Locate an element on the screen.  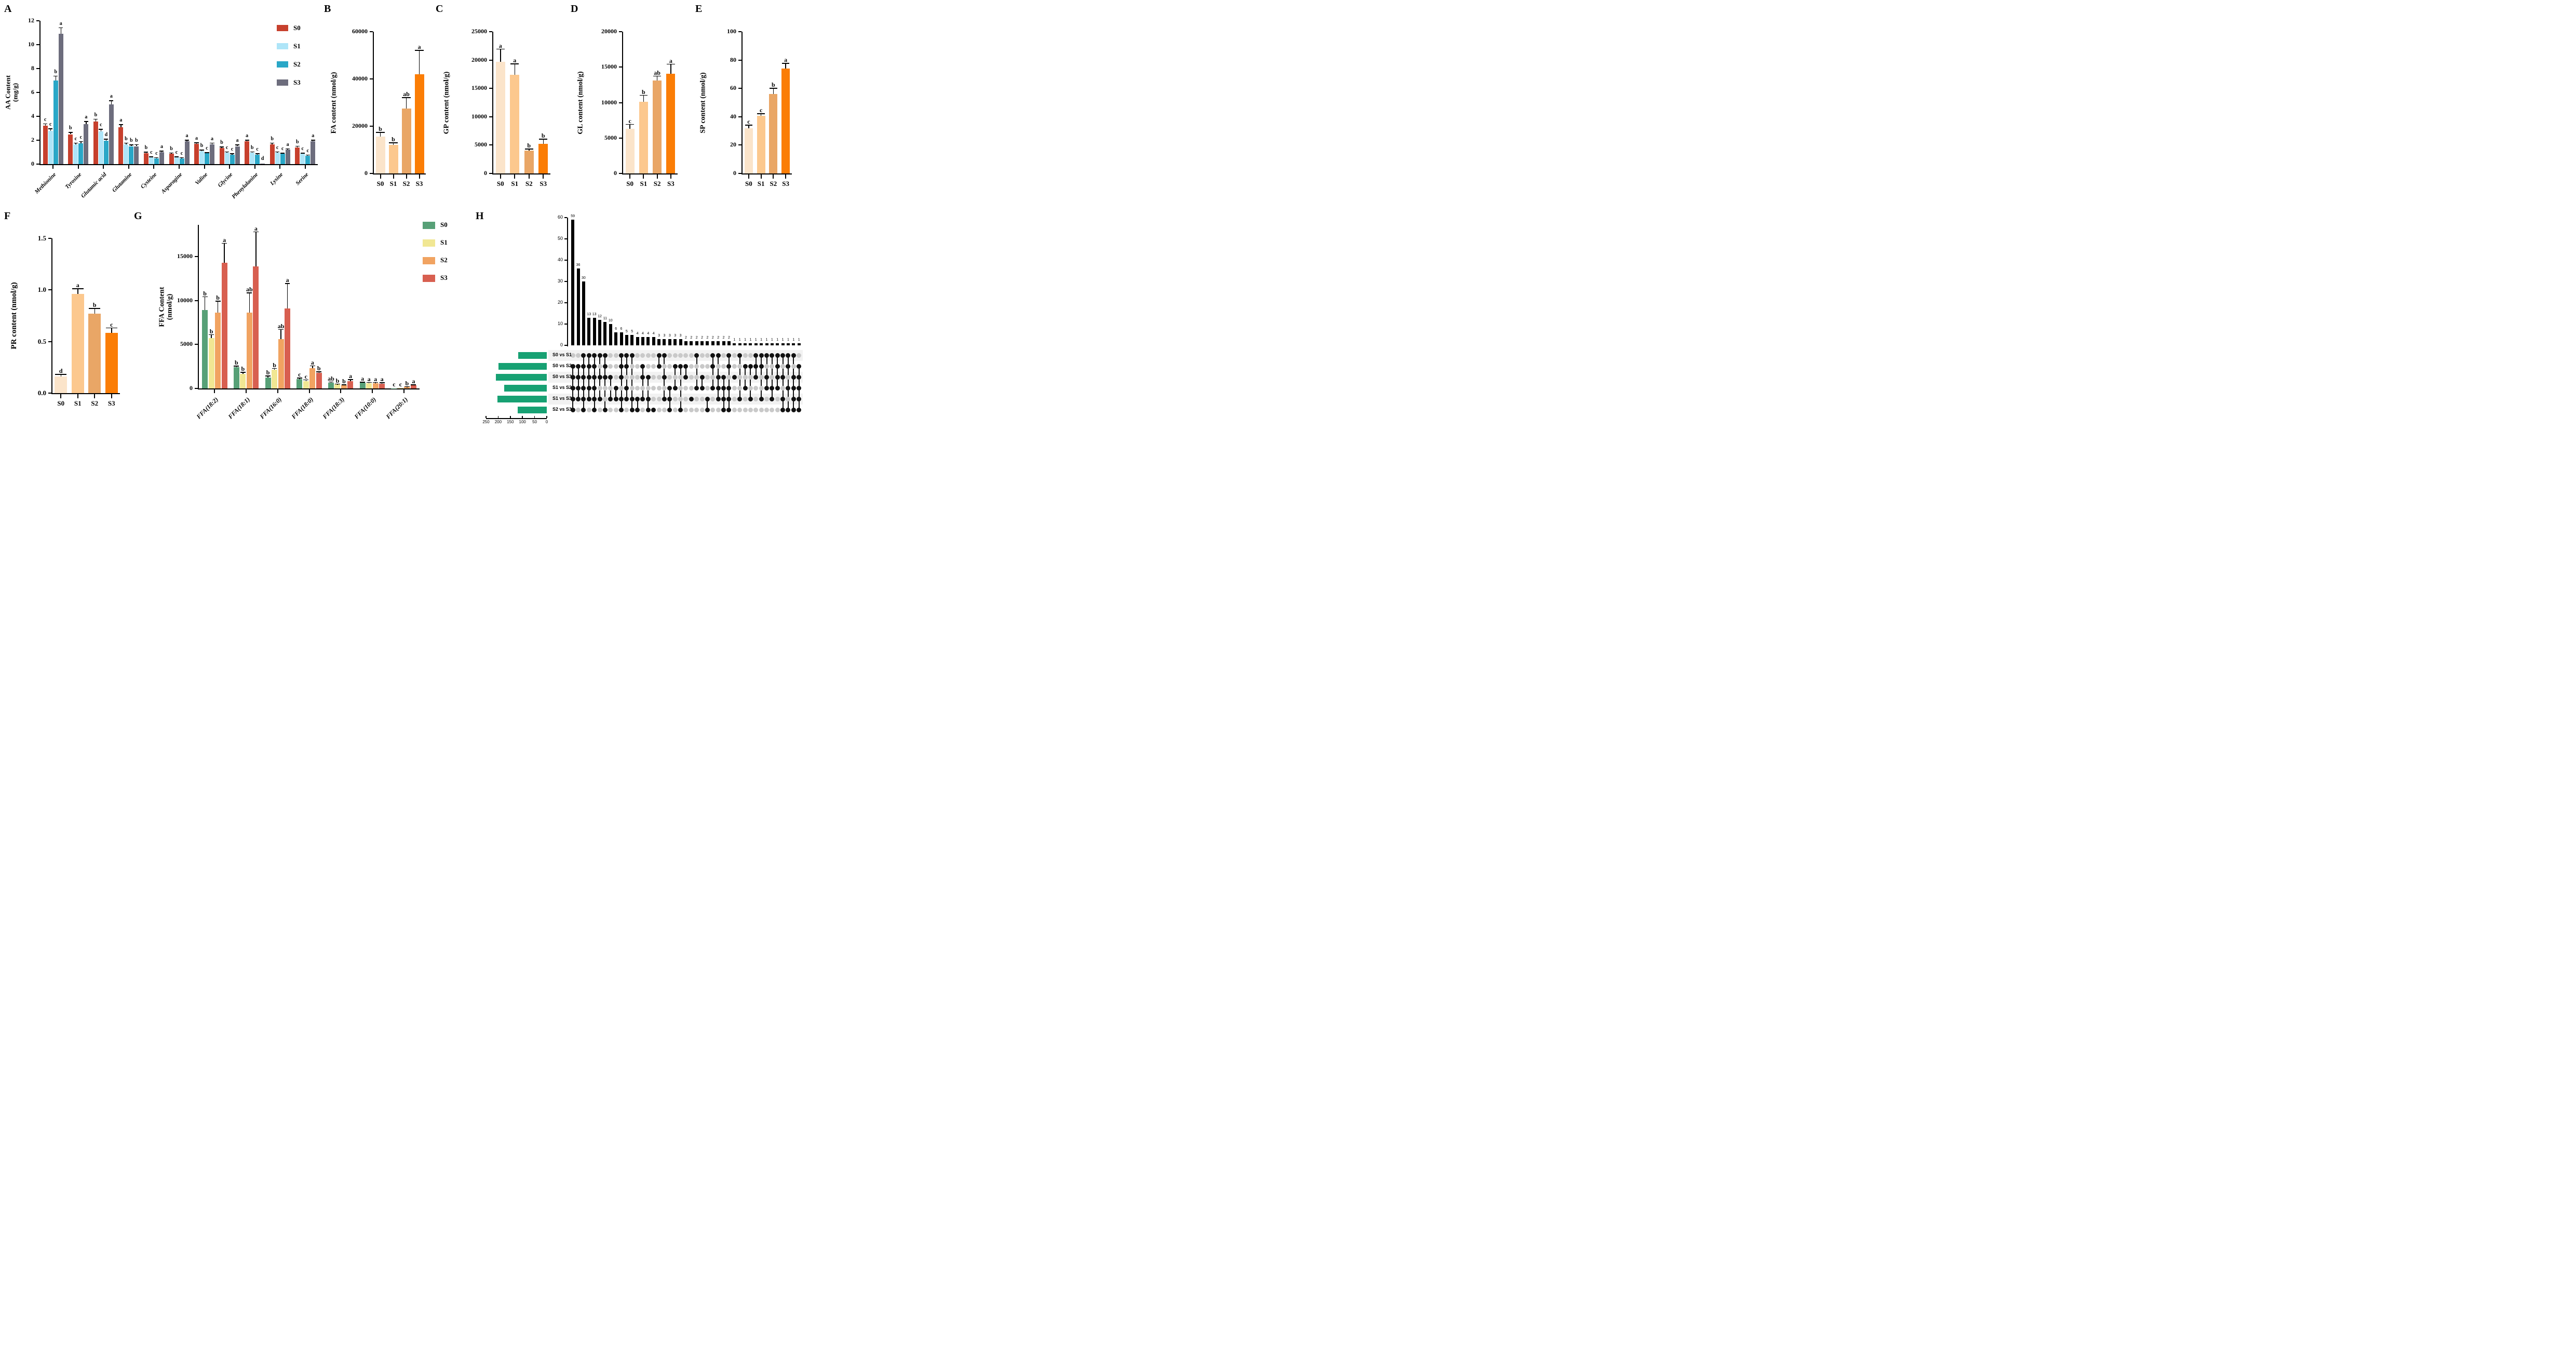
intersection-y-tick-label: 50 is located at coordinates (560, 238).